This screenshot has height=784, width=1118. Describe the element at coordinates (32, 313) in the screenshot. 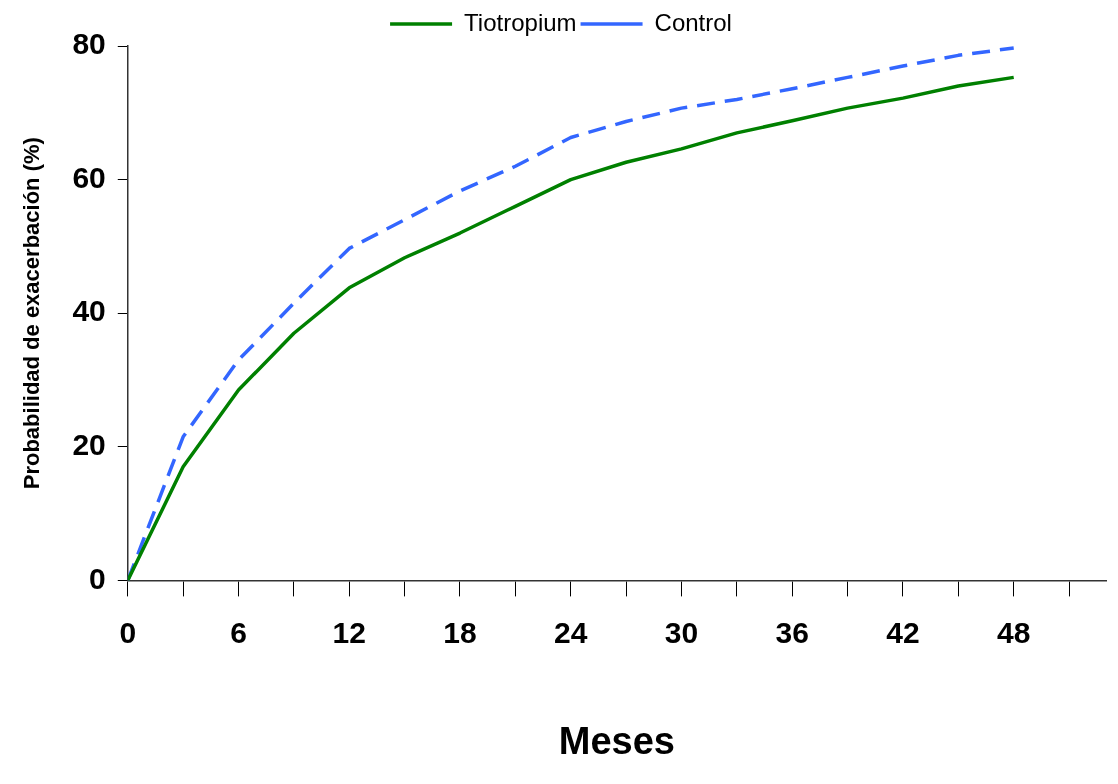

I see `y-axis-title: Probabilidad de exacerbación (%)` at that location.